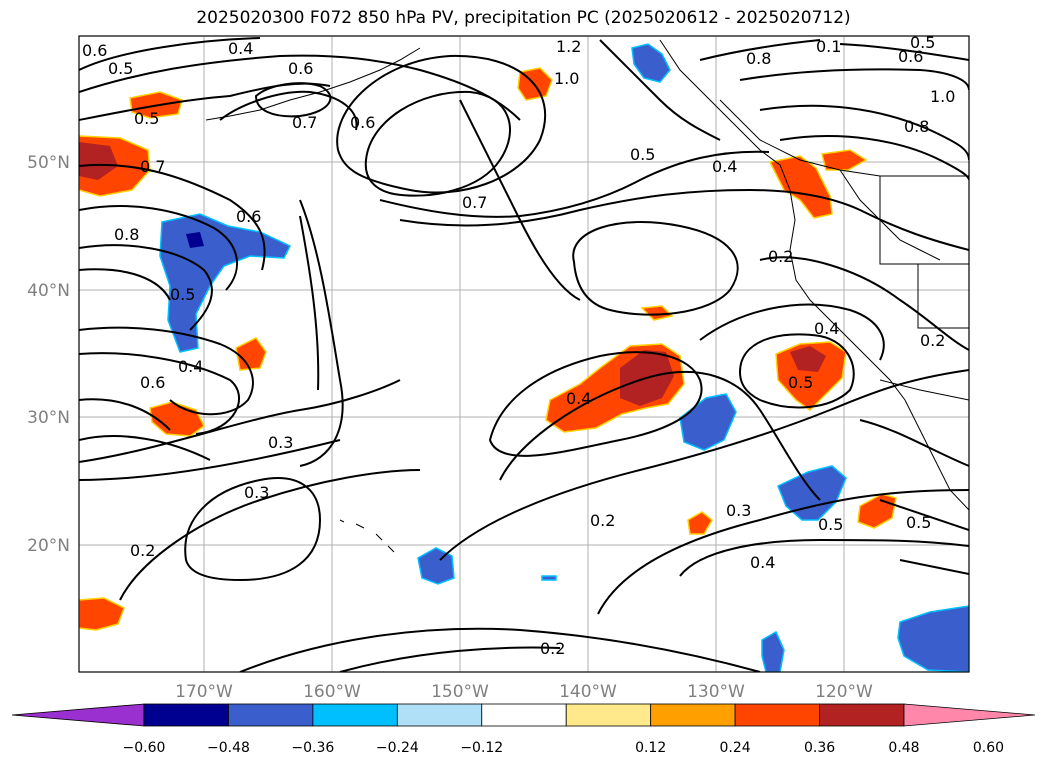 This screenshot has height=765, width=1047. Describe the element at coordinates (195, 240) in the screenshot. I see `precip-negative-core` at that location.